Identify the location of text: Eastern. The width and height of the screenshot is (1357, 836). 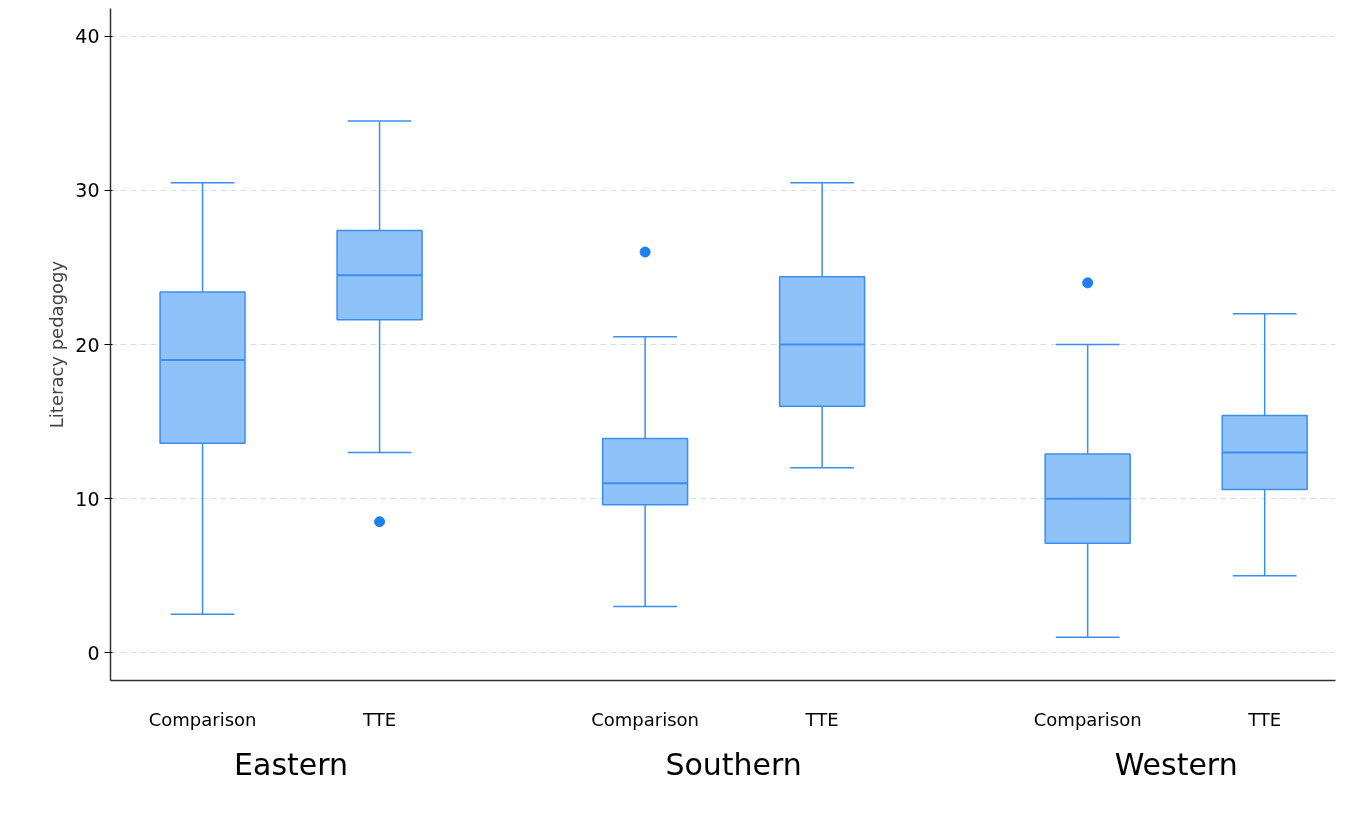
(291, 764).